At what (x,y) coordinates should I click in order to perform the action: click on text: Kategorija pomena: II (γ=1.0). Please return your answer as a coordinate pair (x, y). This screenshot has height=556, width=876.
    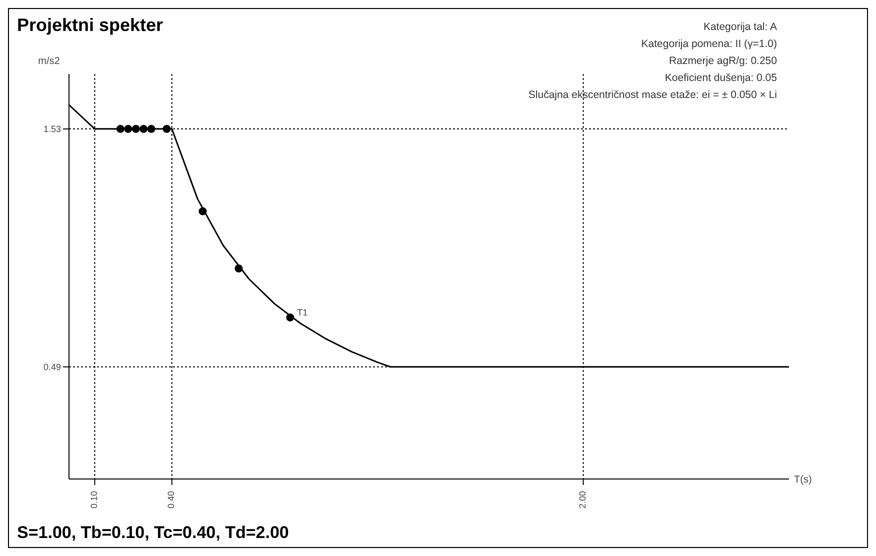
    Looking at the image, I should click on (708, 44).